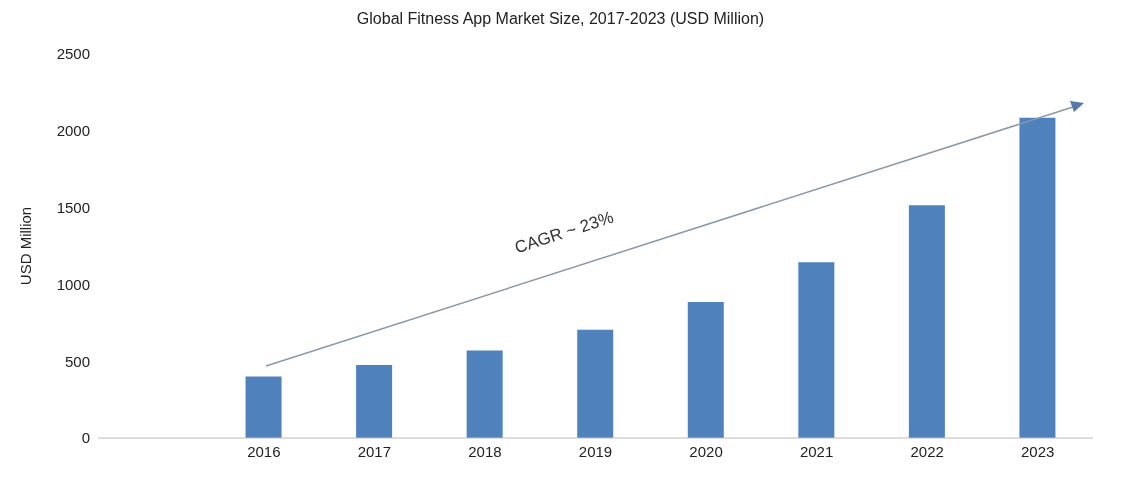 This screenshot has height=486, width=1121. Describe the element at coordinates (264, 451) in the screenshot. I see `x-tick-label: 2016` at that location.